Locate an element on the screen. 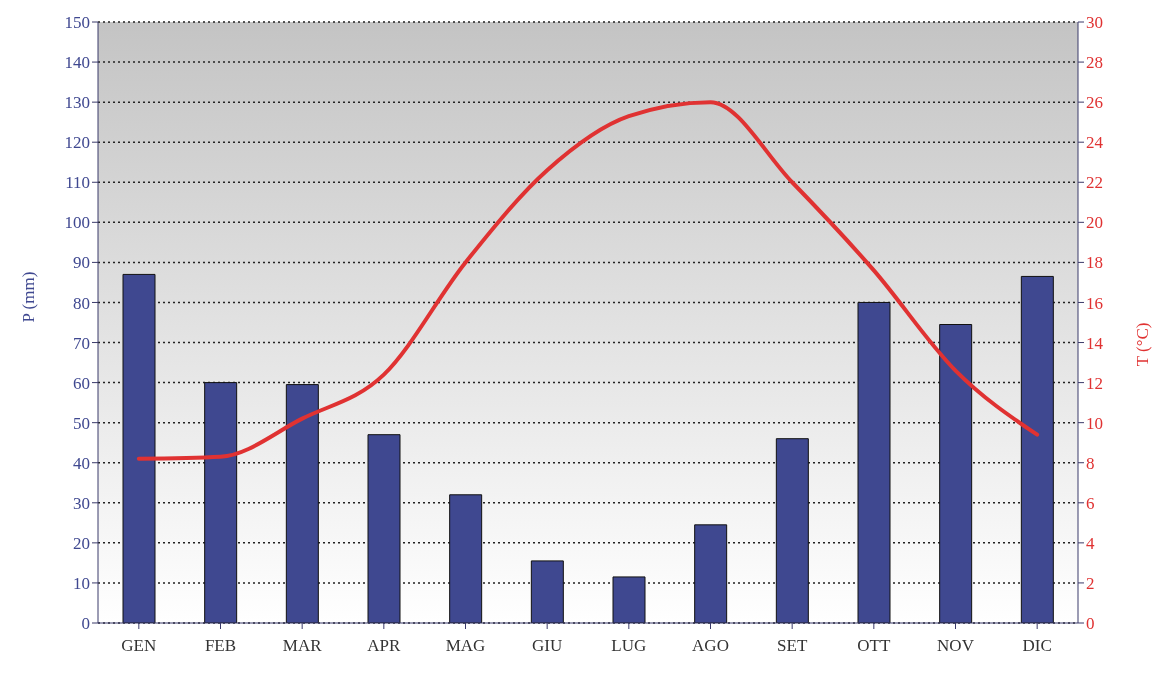  x-tick-label: GIU is located at coordinates (547, 646).